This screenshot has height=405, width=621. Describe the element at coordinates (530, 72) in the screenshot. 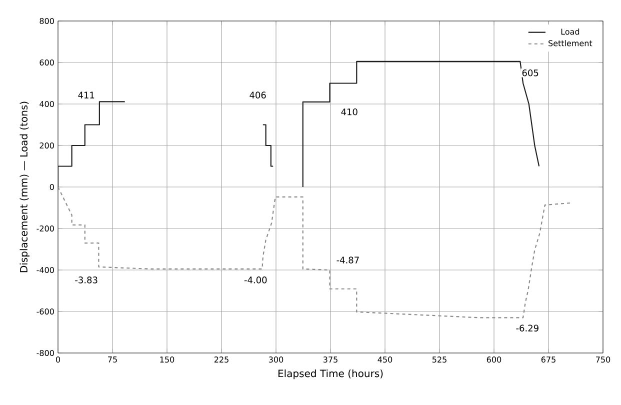

I see `annotation: 605` at that location.